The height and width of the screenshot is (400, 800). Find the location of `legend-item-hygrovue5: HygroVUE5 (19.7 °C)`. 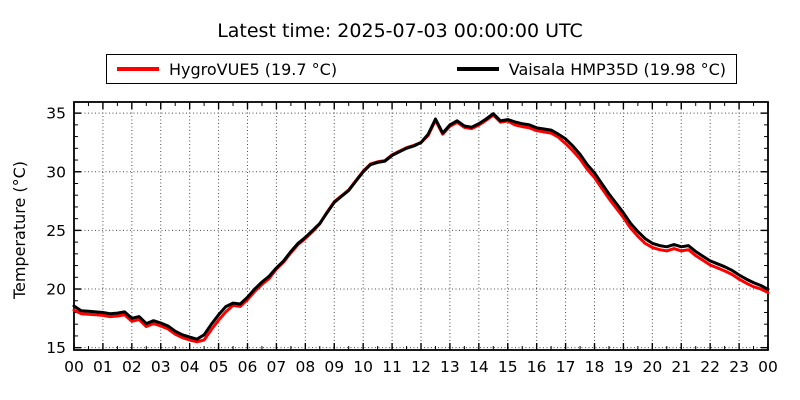

legend-item-hygrovue5: HygroVUE5 (19.7 °C) is located at coordinates (227, 69).